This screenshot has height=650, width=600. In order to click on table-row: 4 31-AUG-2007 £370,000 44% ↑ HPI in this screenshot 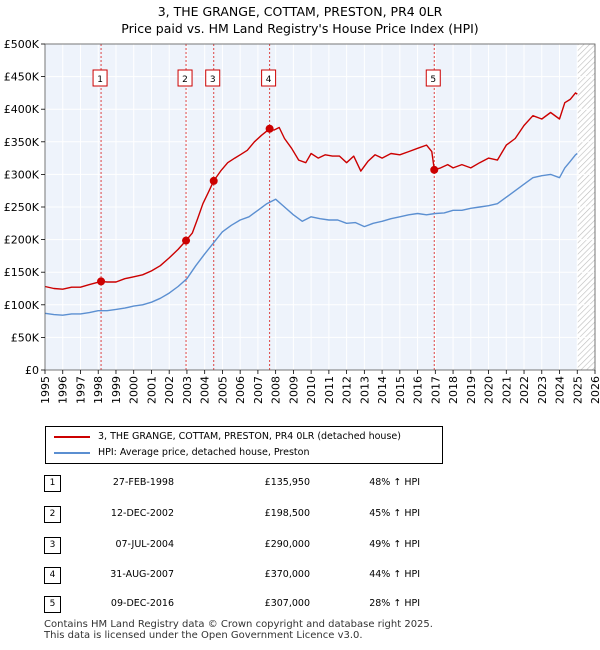, I will do `click(244, 575)`.